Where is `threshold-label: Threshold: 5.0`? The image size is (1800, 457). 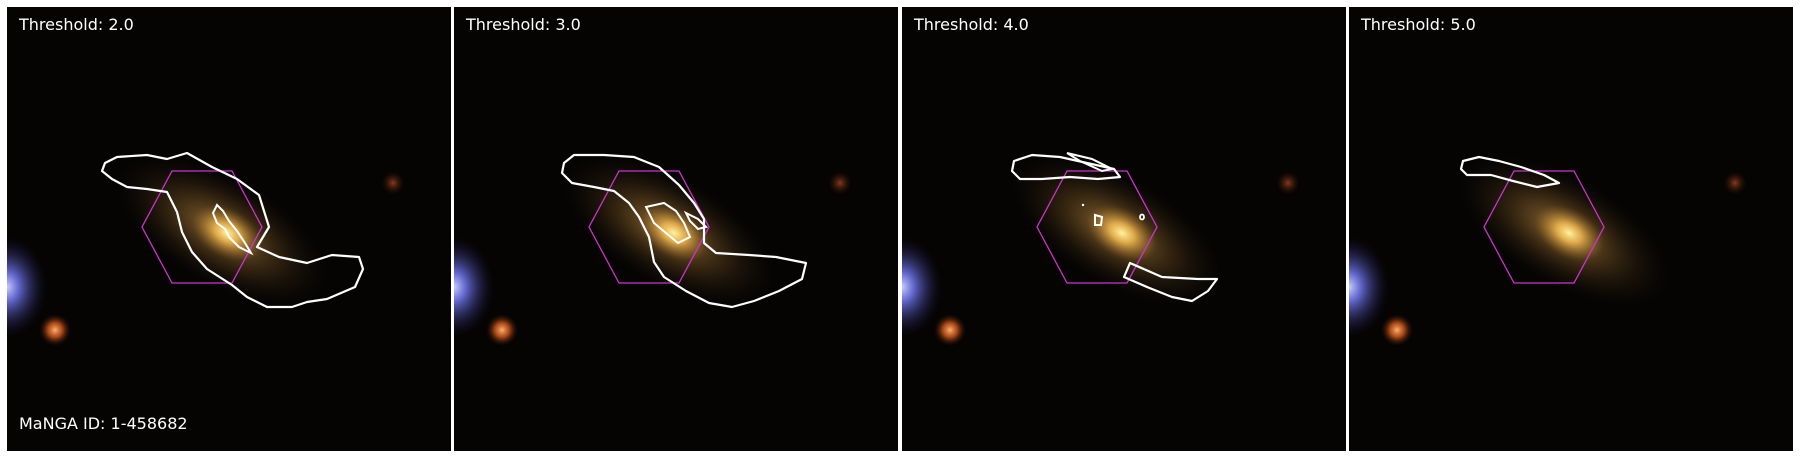 threshold-label: Threshold: 5.0 is located at coordinates (1418, 24).